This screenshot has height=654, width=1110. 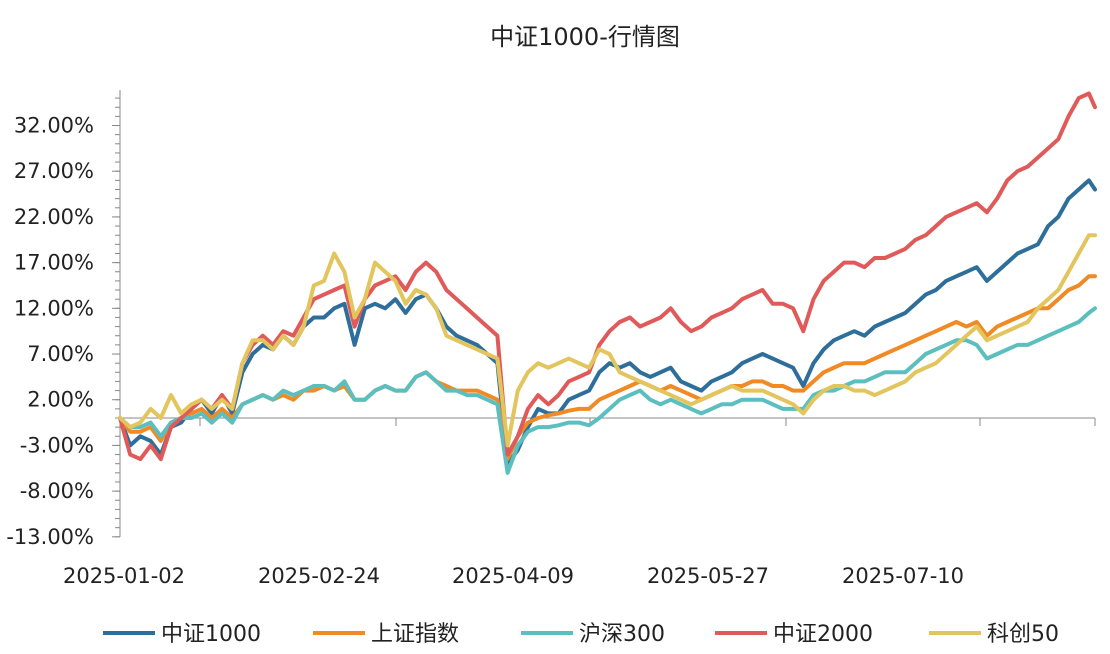 What do you see at coordinates (54, 263) in the screenshot?
I see `y-tick-label: 17.00%` at bounding box center [54, 263].